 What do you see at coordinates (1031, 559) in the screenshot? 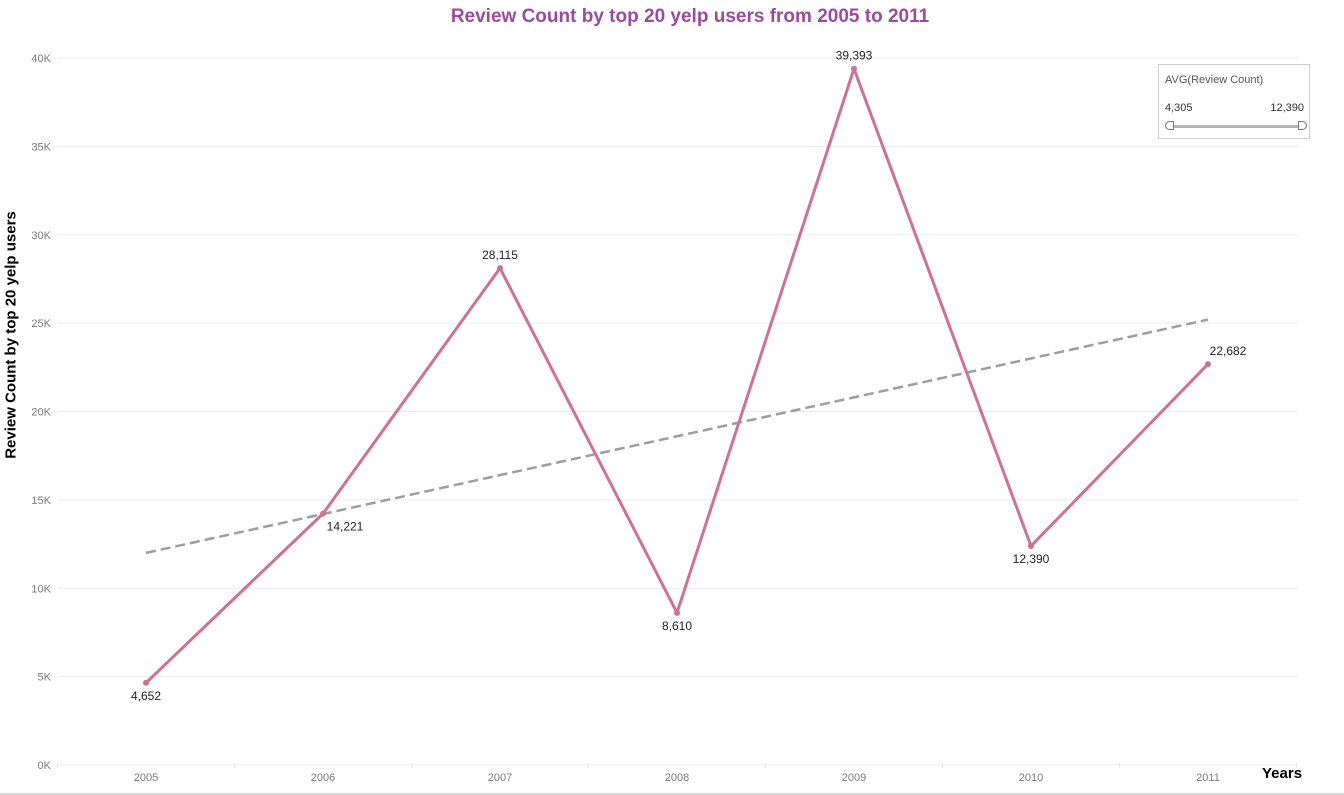
I see `data-label: 12,390` at bounding box center [1031, 559].